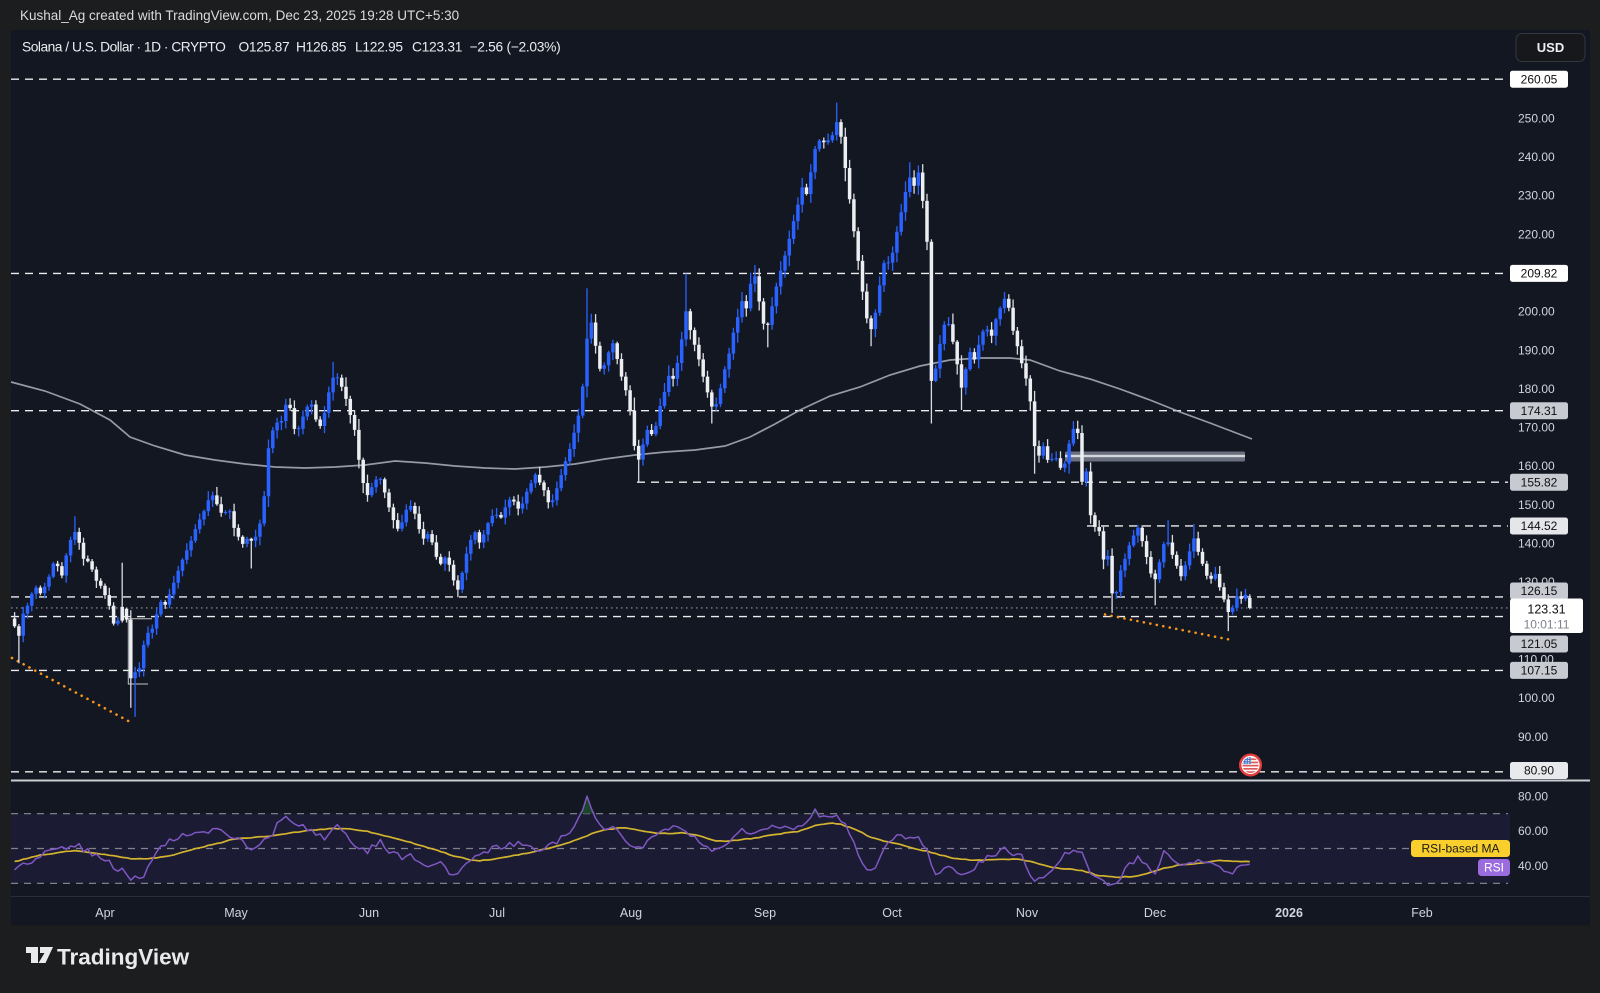 Image resolution: width=1600 pixels, height=993 pixels. What do you see at coordinates (515, 47) in the screenshot?
I see `svg-text: −2.56 (−2.03%)` at bounding box center [515, 47].